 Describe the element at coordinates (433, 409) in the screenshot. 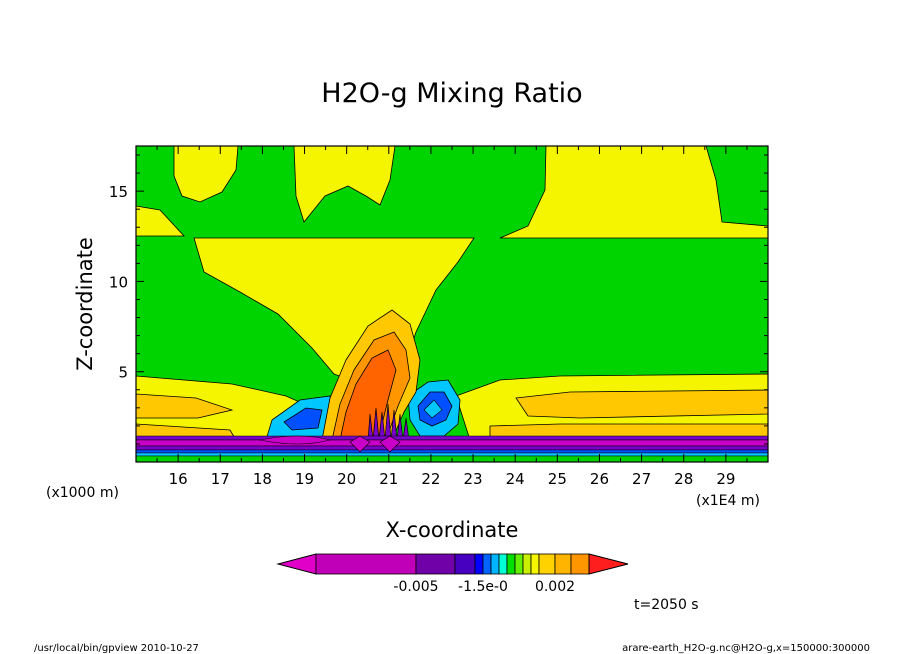

I see `contour-right-cyan-inner` at that location.